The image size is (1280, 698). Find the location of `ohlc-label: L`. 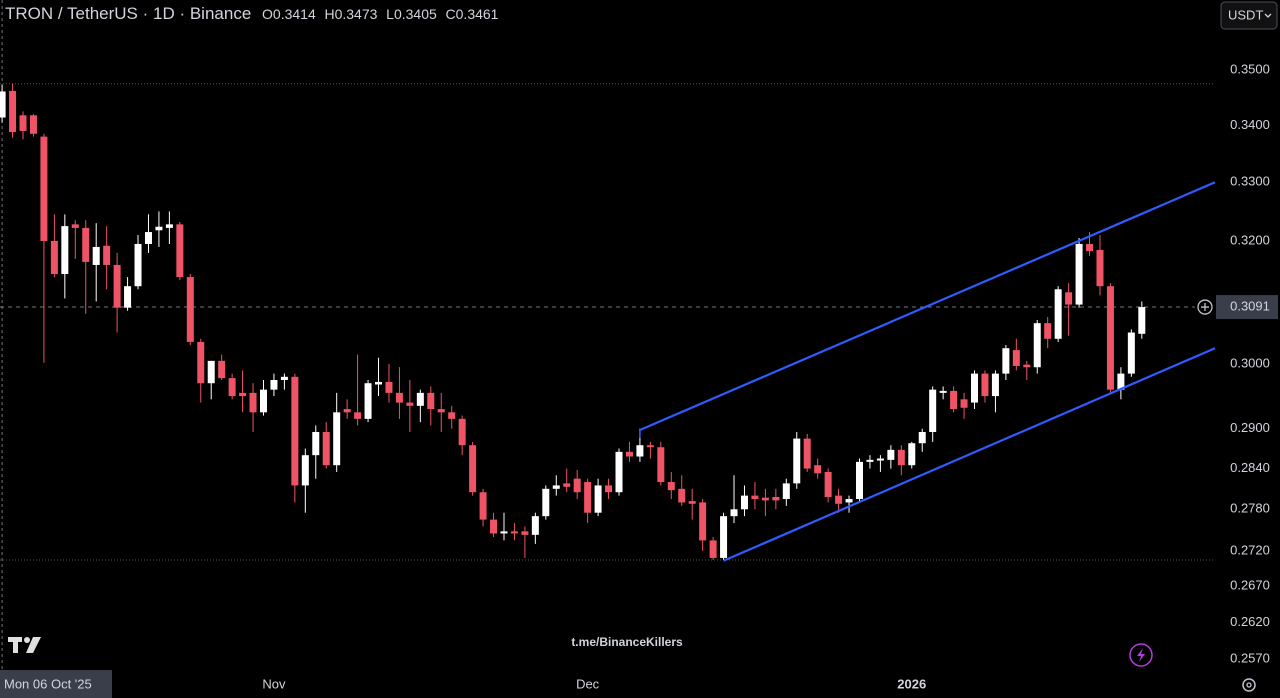

ohlc-label: L is located at coordinates (390, 14).